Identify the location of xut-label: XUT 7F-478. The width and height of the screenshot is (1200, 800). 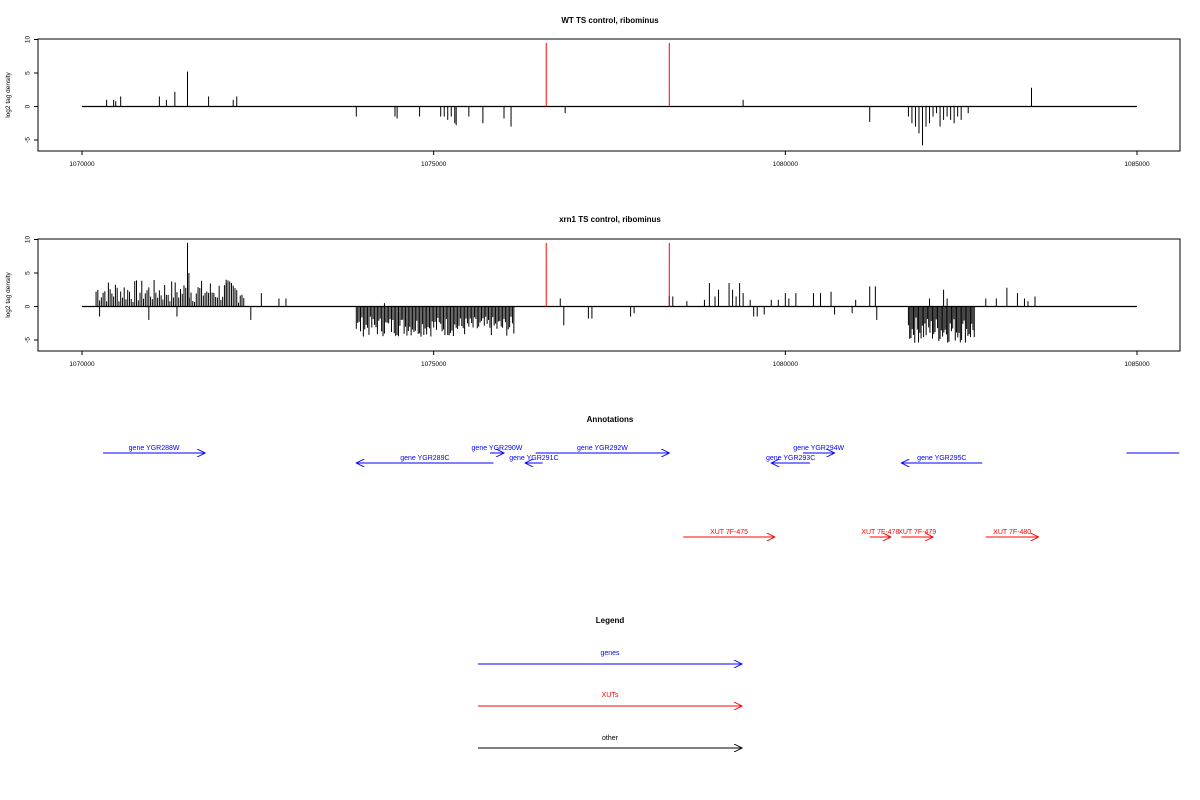
(880, 532).